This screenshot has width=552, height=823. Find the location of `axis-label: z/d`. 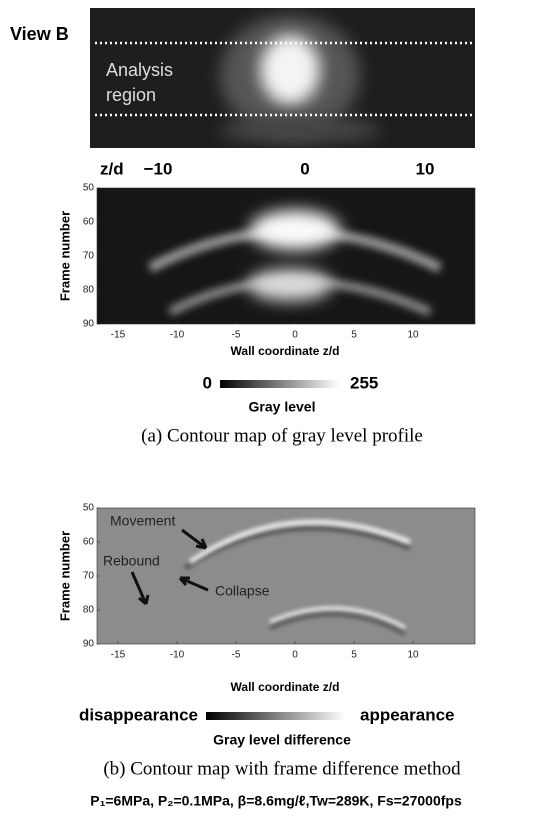

axis-label: z/d is located at coordinates (112, 168).